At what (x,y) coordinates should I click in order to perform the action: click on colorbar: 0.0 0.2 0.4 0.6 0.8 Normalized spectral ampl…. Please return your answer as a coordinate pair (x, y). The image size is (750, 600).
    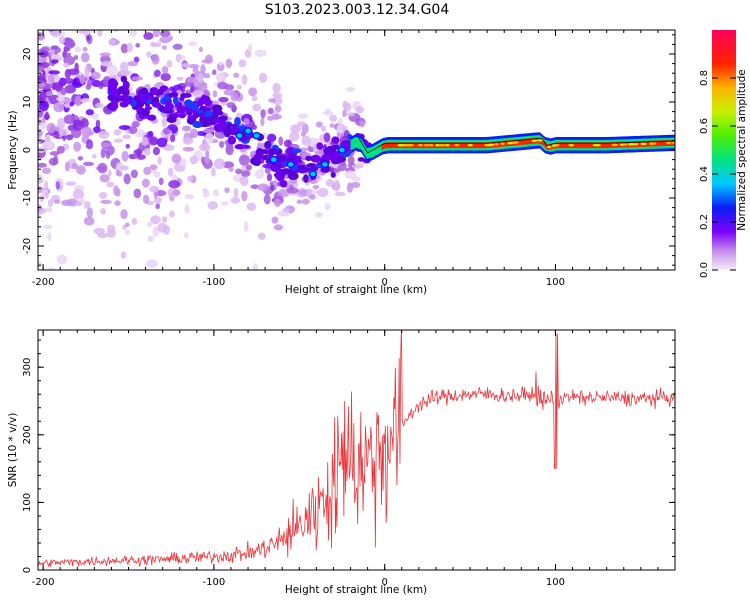
    Looking at the image, I should click on (723, 154).